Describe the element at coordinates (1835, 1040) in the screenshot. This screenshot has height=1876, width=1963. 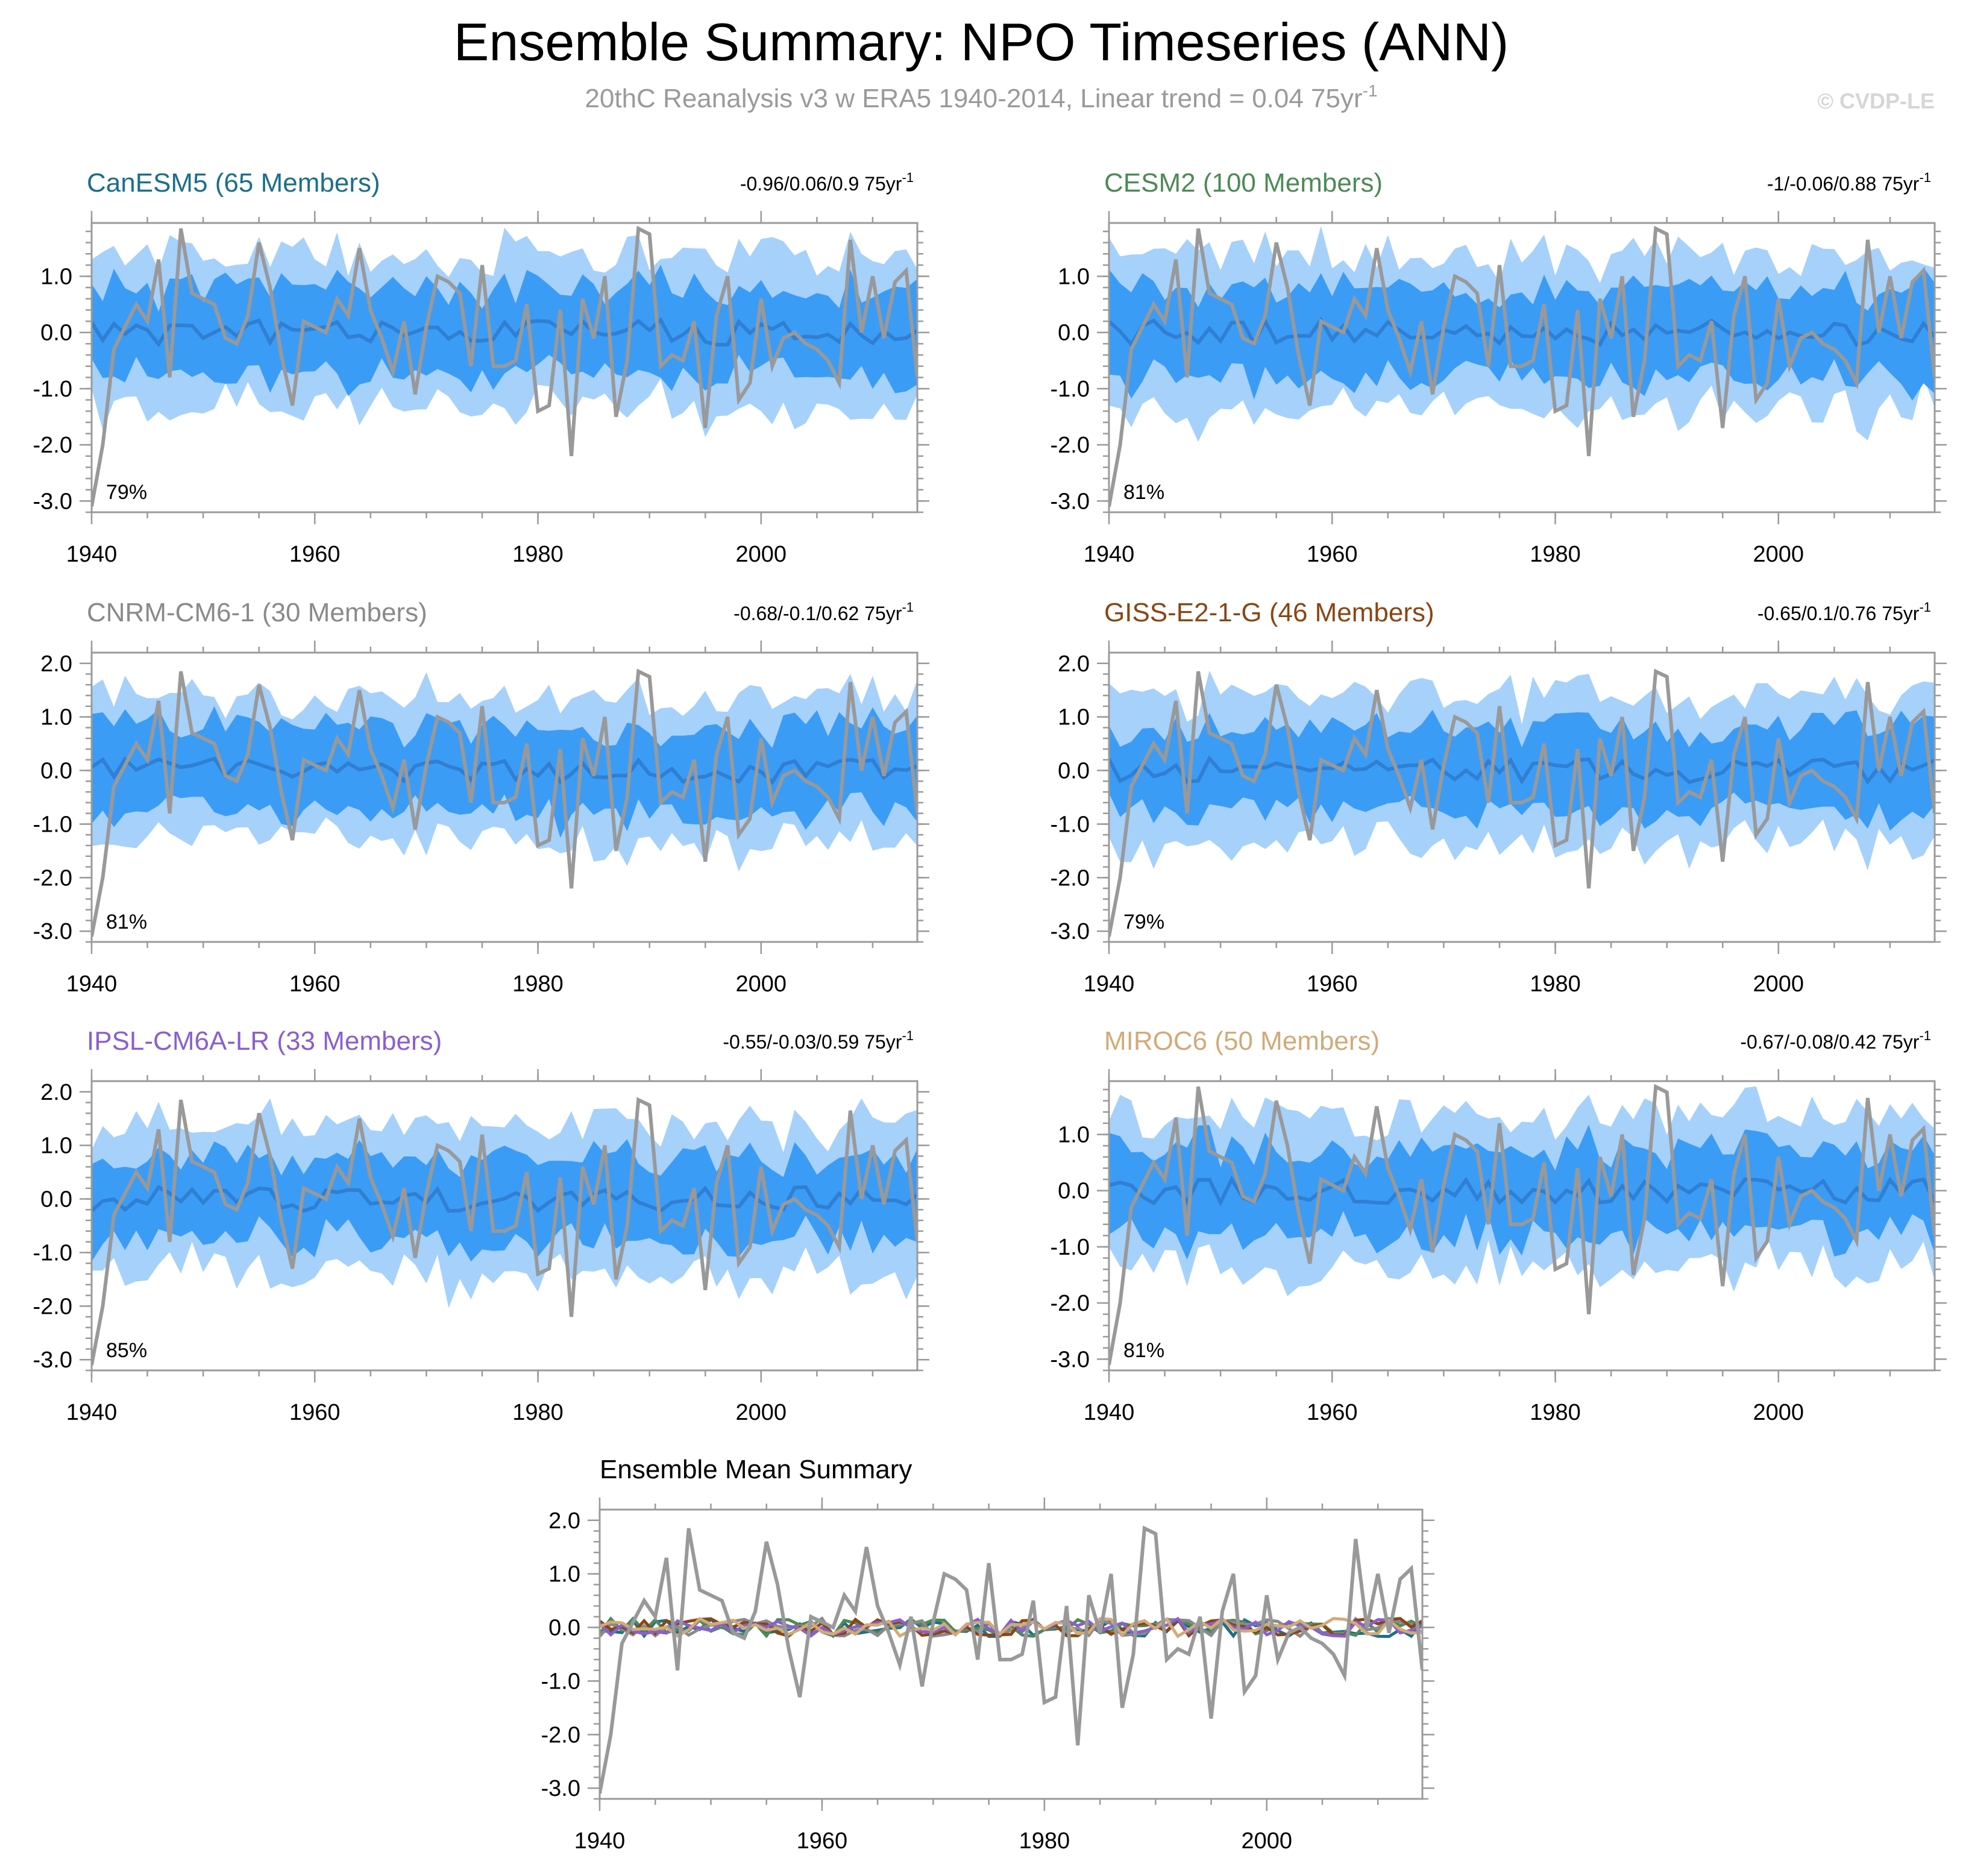
I see `trend-label: -0.67/-0.08/0.42 75yr-1` at that location.